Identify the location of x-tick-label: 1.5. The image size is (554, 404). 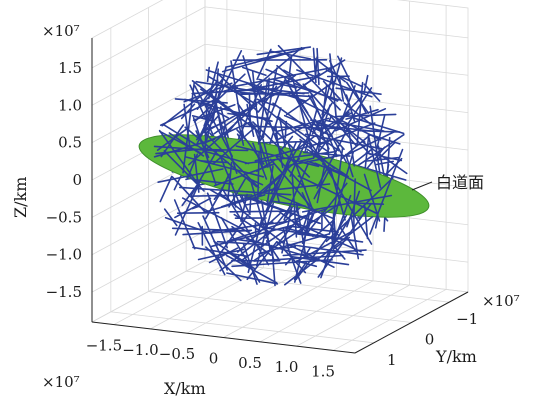
(323, 371).